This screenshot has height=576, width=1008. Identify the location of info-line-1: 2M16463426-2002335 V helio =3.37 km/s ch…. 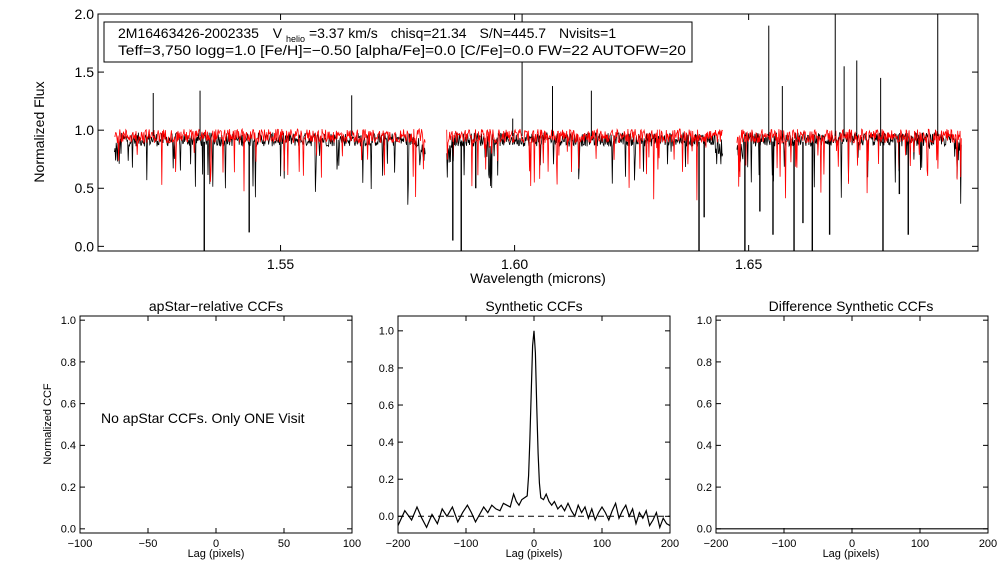
(367, 35).